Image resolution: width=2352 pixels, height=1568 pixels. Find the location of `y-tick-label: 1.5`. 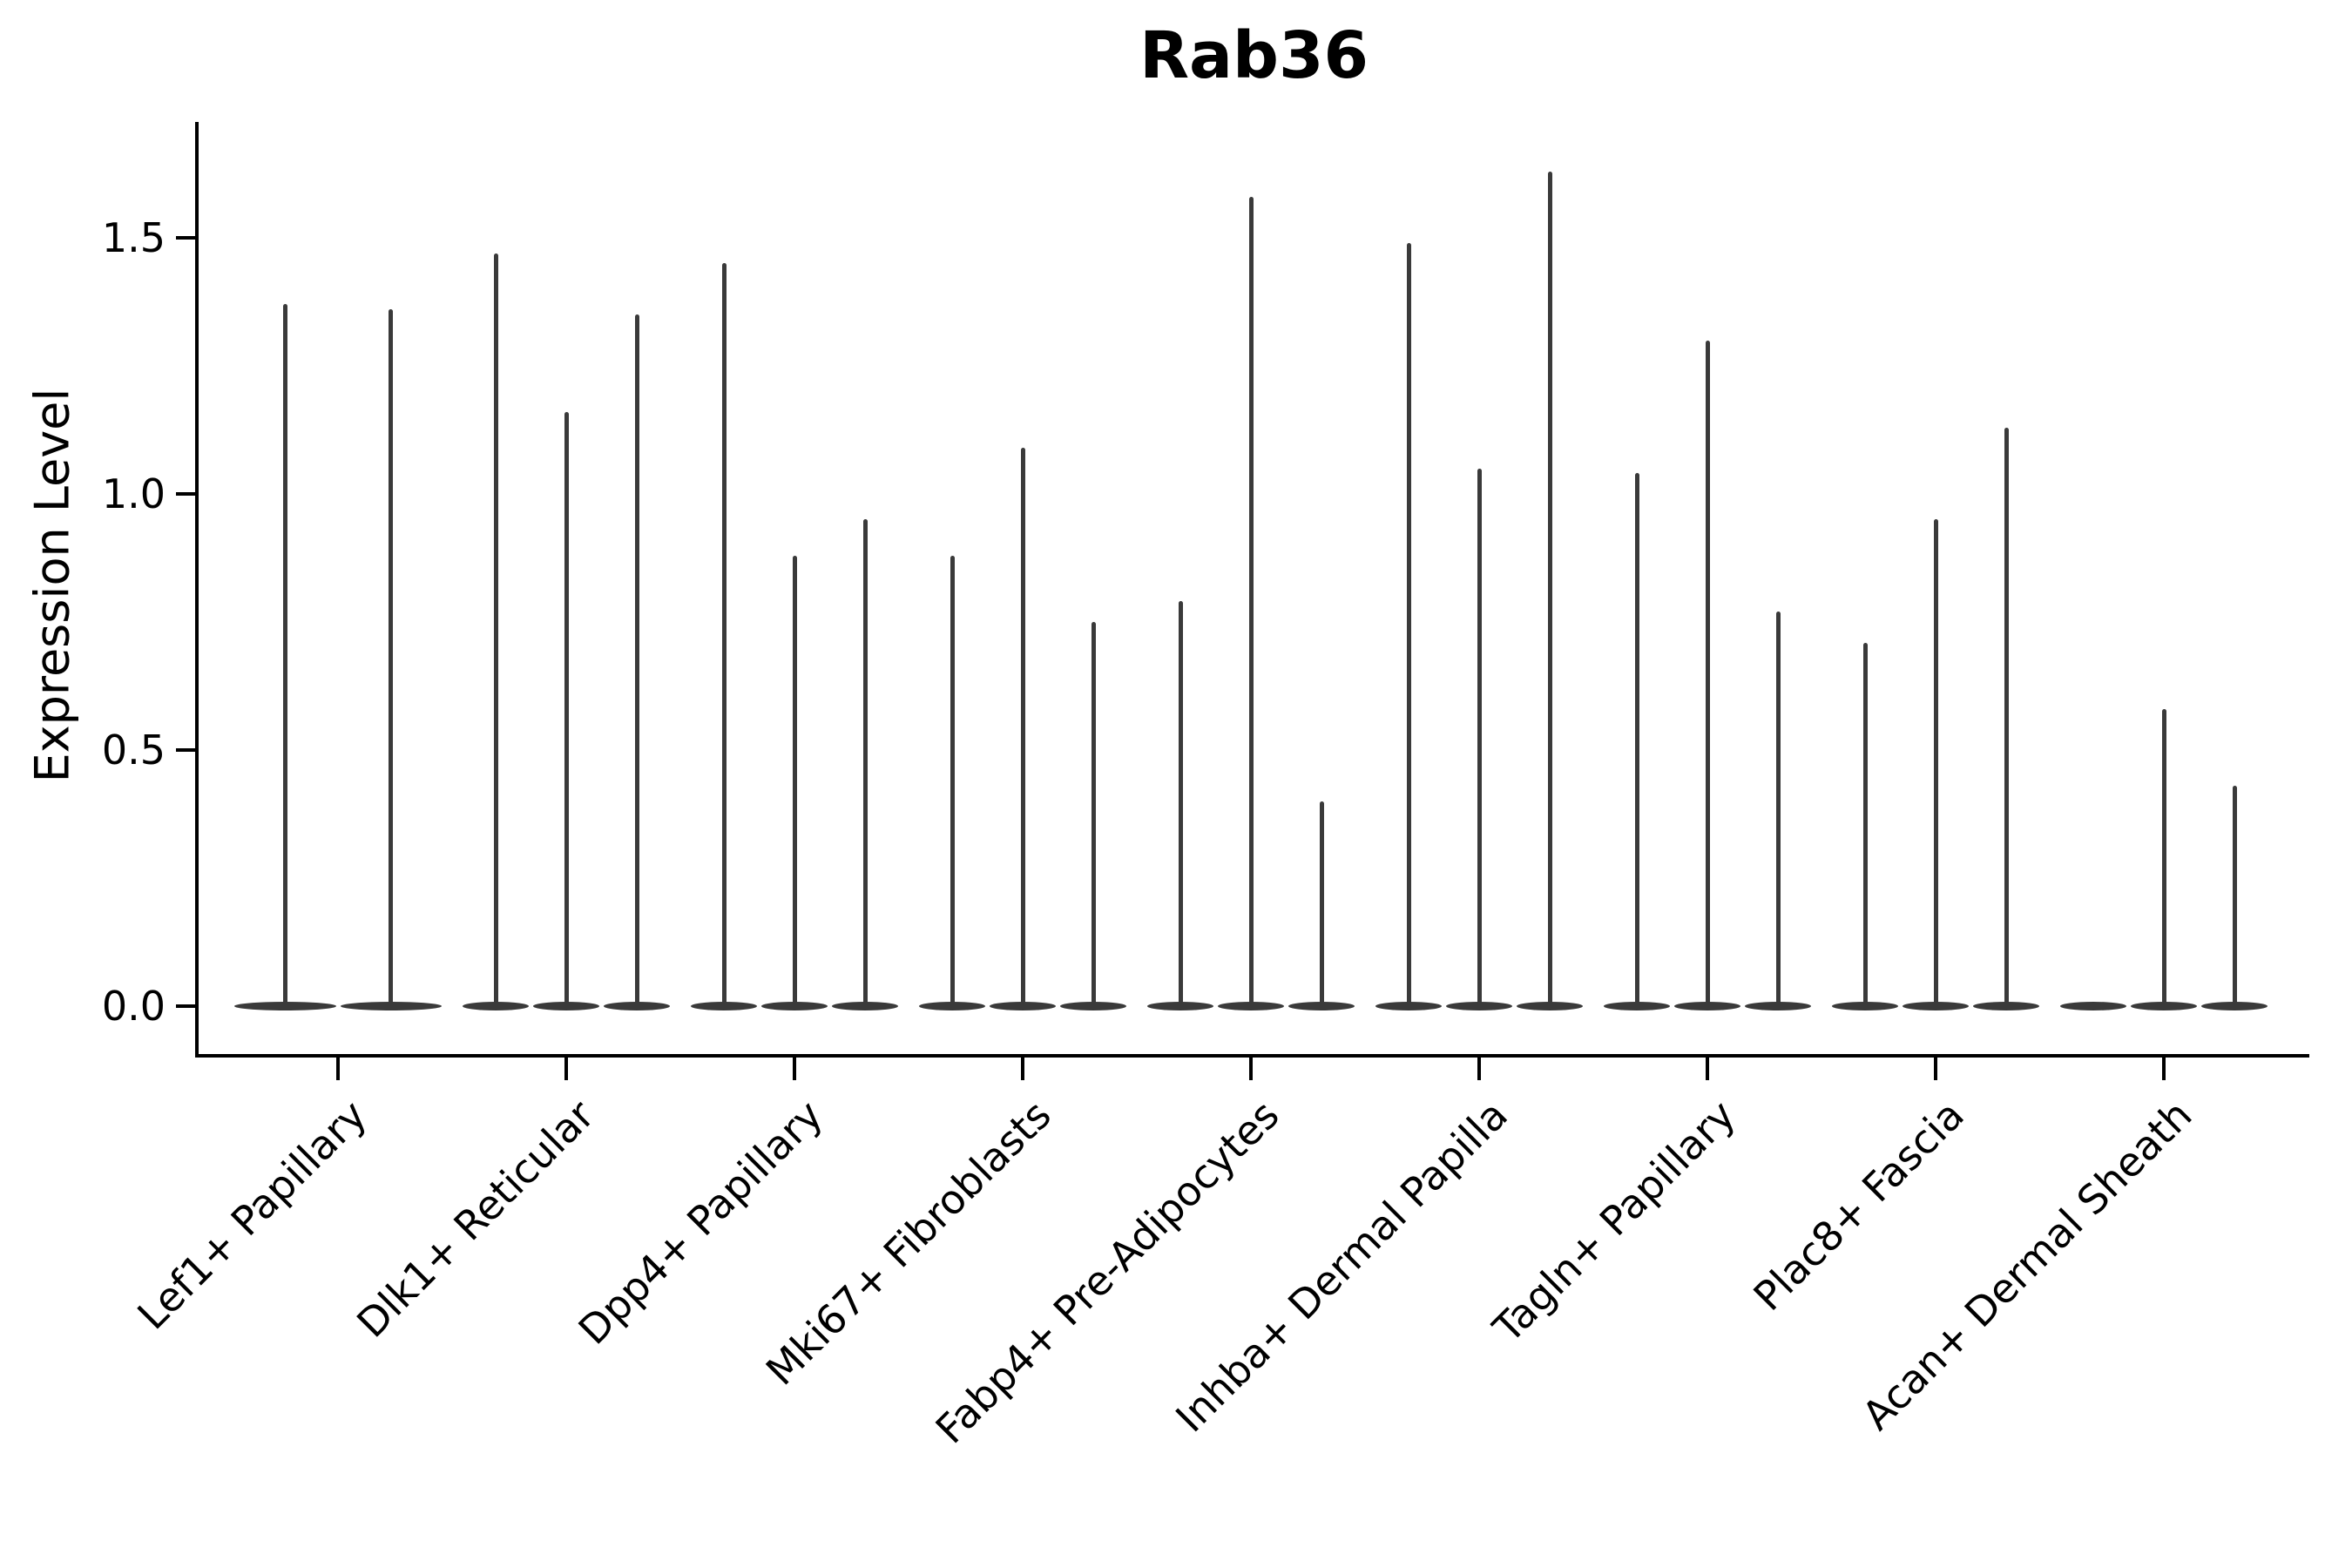

y-tick-label: 1.5 is located at coordinates (134, 238).